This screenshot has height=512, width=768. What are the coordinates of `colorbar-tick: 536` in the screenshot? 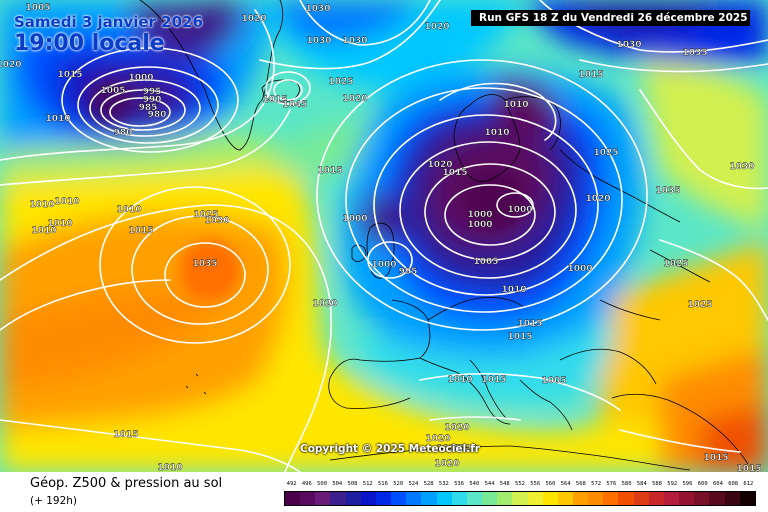 It's located at (459, 484).